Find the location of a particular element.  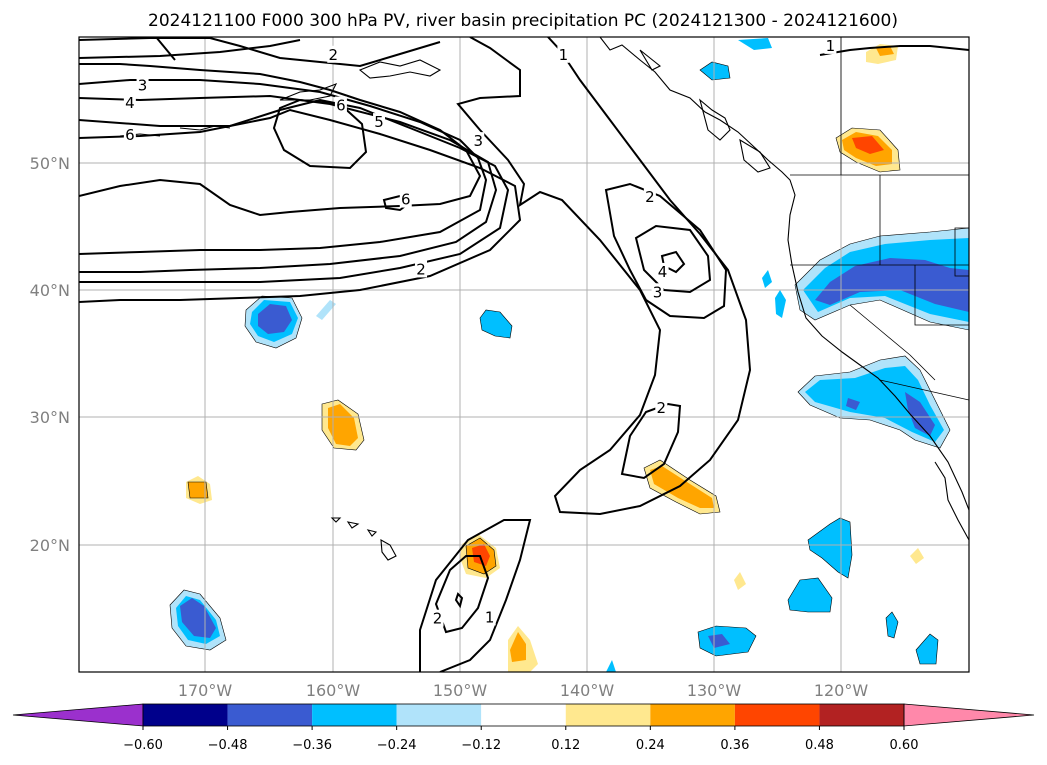

lat-label-50n: 50°N is located at coordinates (50, 163).